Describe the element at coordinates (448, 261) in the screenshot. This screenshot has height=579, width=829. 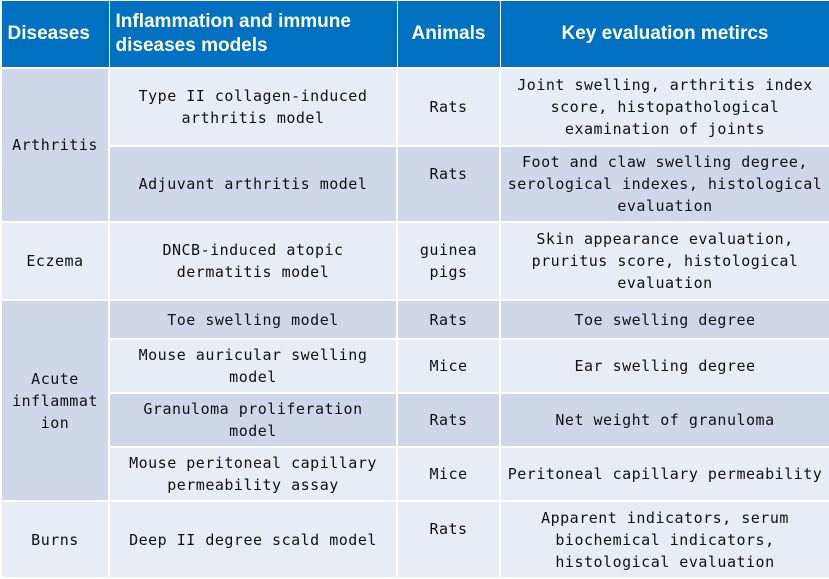
I see `animal-cell: guinea pigs` at that location.